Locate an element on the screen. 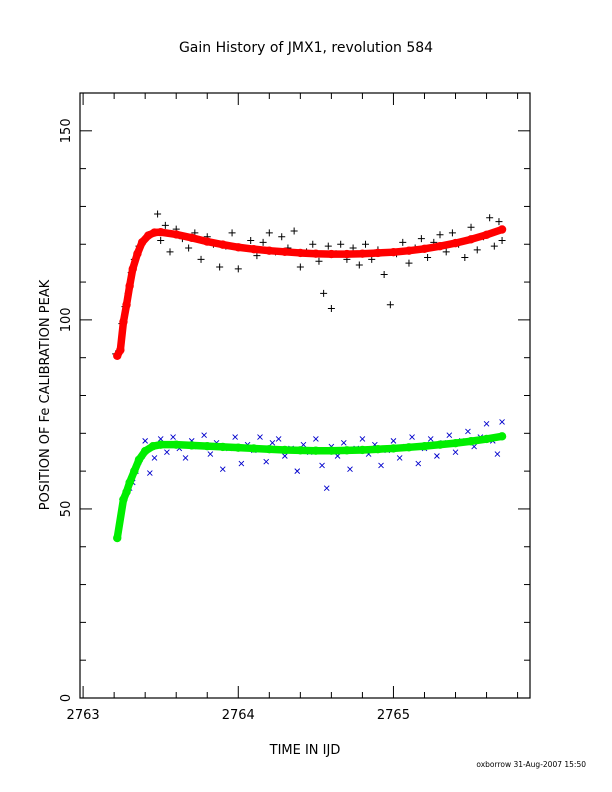  y-tick-label: 0 is located at coordinates (66, 698).